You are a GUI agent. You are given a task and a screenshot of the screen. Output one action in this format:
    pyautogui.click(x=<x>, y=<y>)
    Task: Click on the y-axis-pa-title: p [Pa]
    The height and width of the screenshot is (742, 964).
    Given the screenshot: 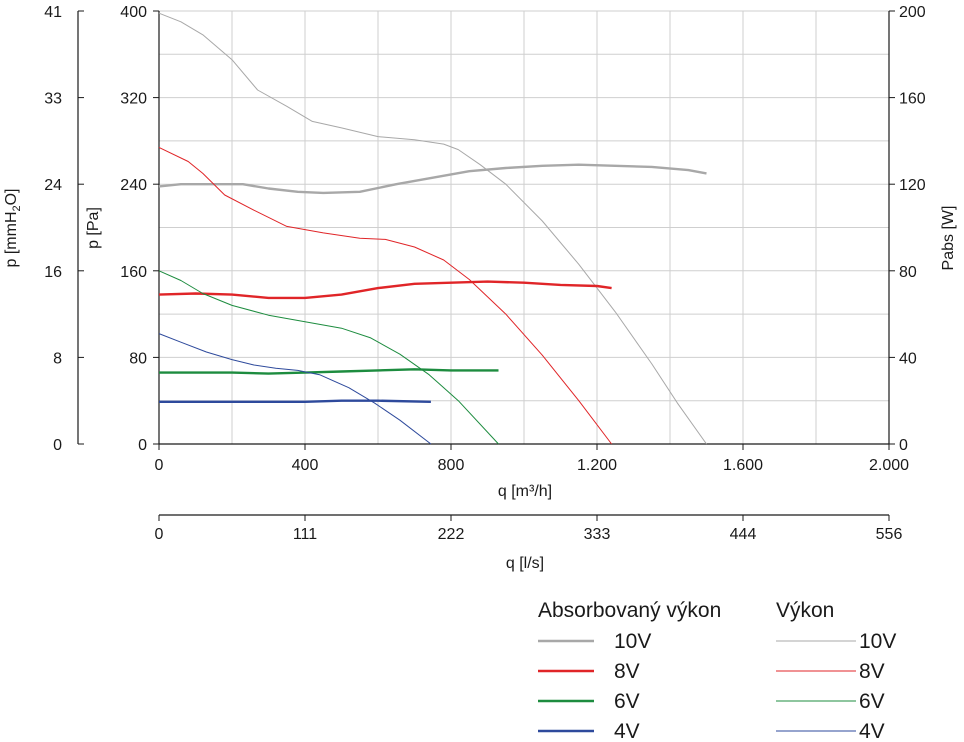 What is the action you would take?
    pyautogui.click(x=93, y=228)
    